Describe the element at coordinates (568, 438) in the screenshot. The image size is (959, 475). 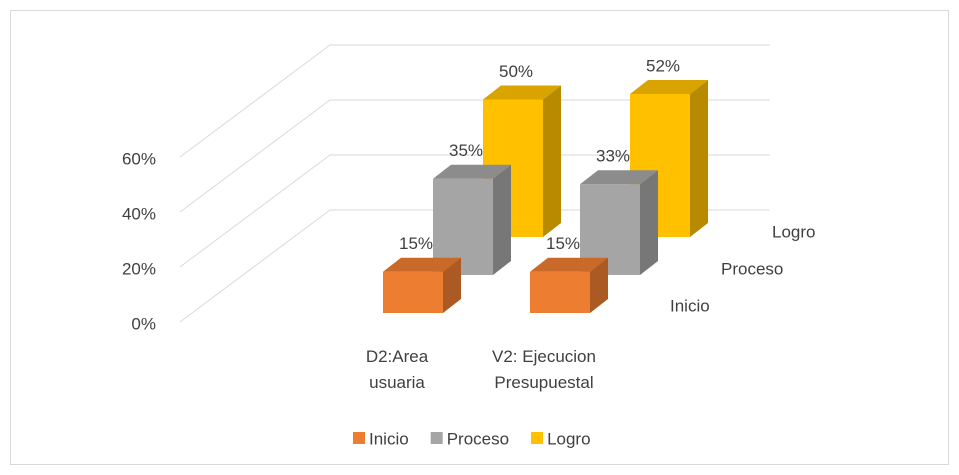
I see `legend-label: Logro` at that location.